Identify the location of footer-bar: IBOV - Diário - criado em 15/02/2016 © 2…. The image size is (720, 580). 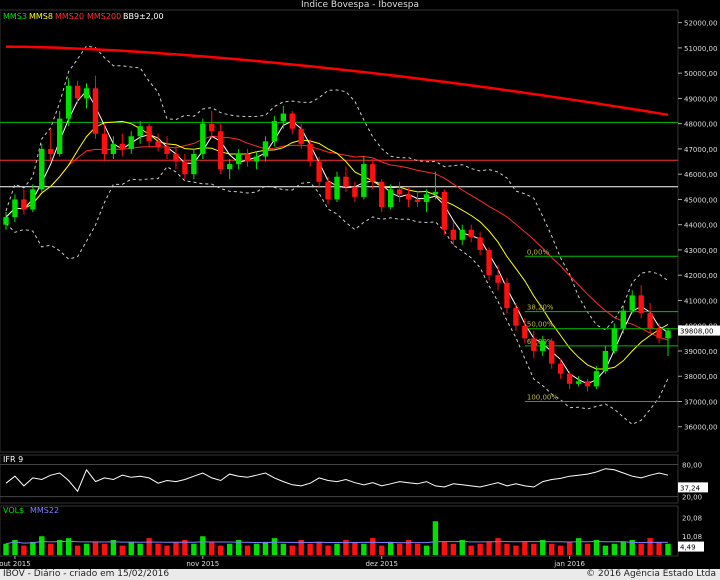
(360, 574).